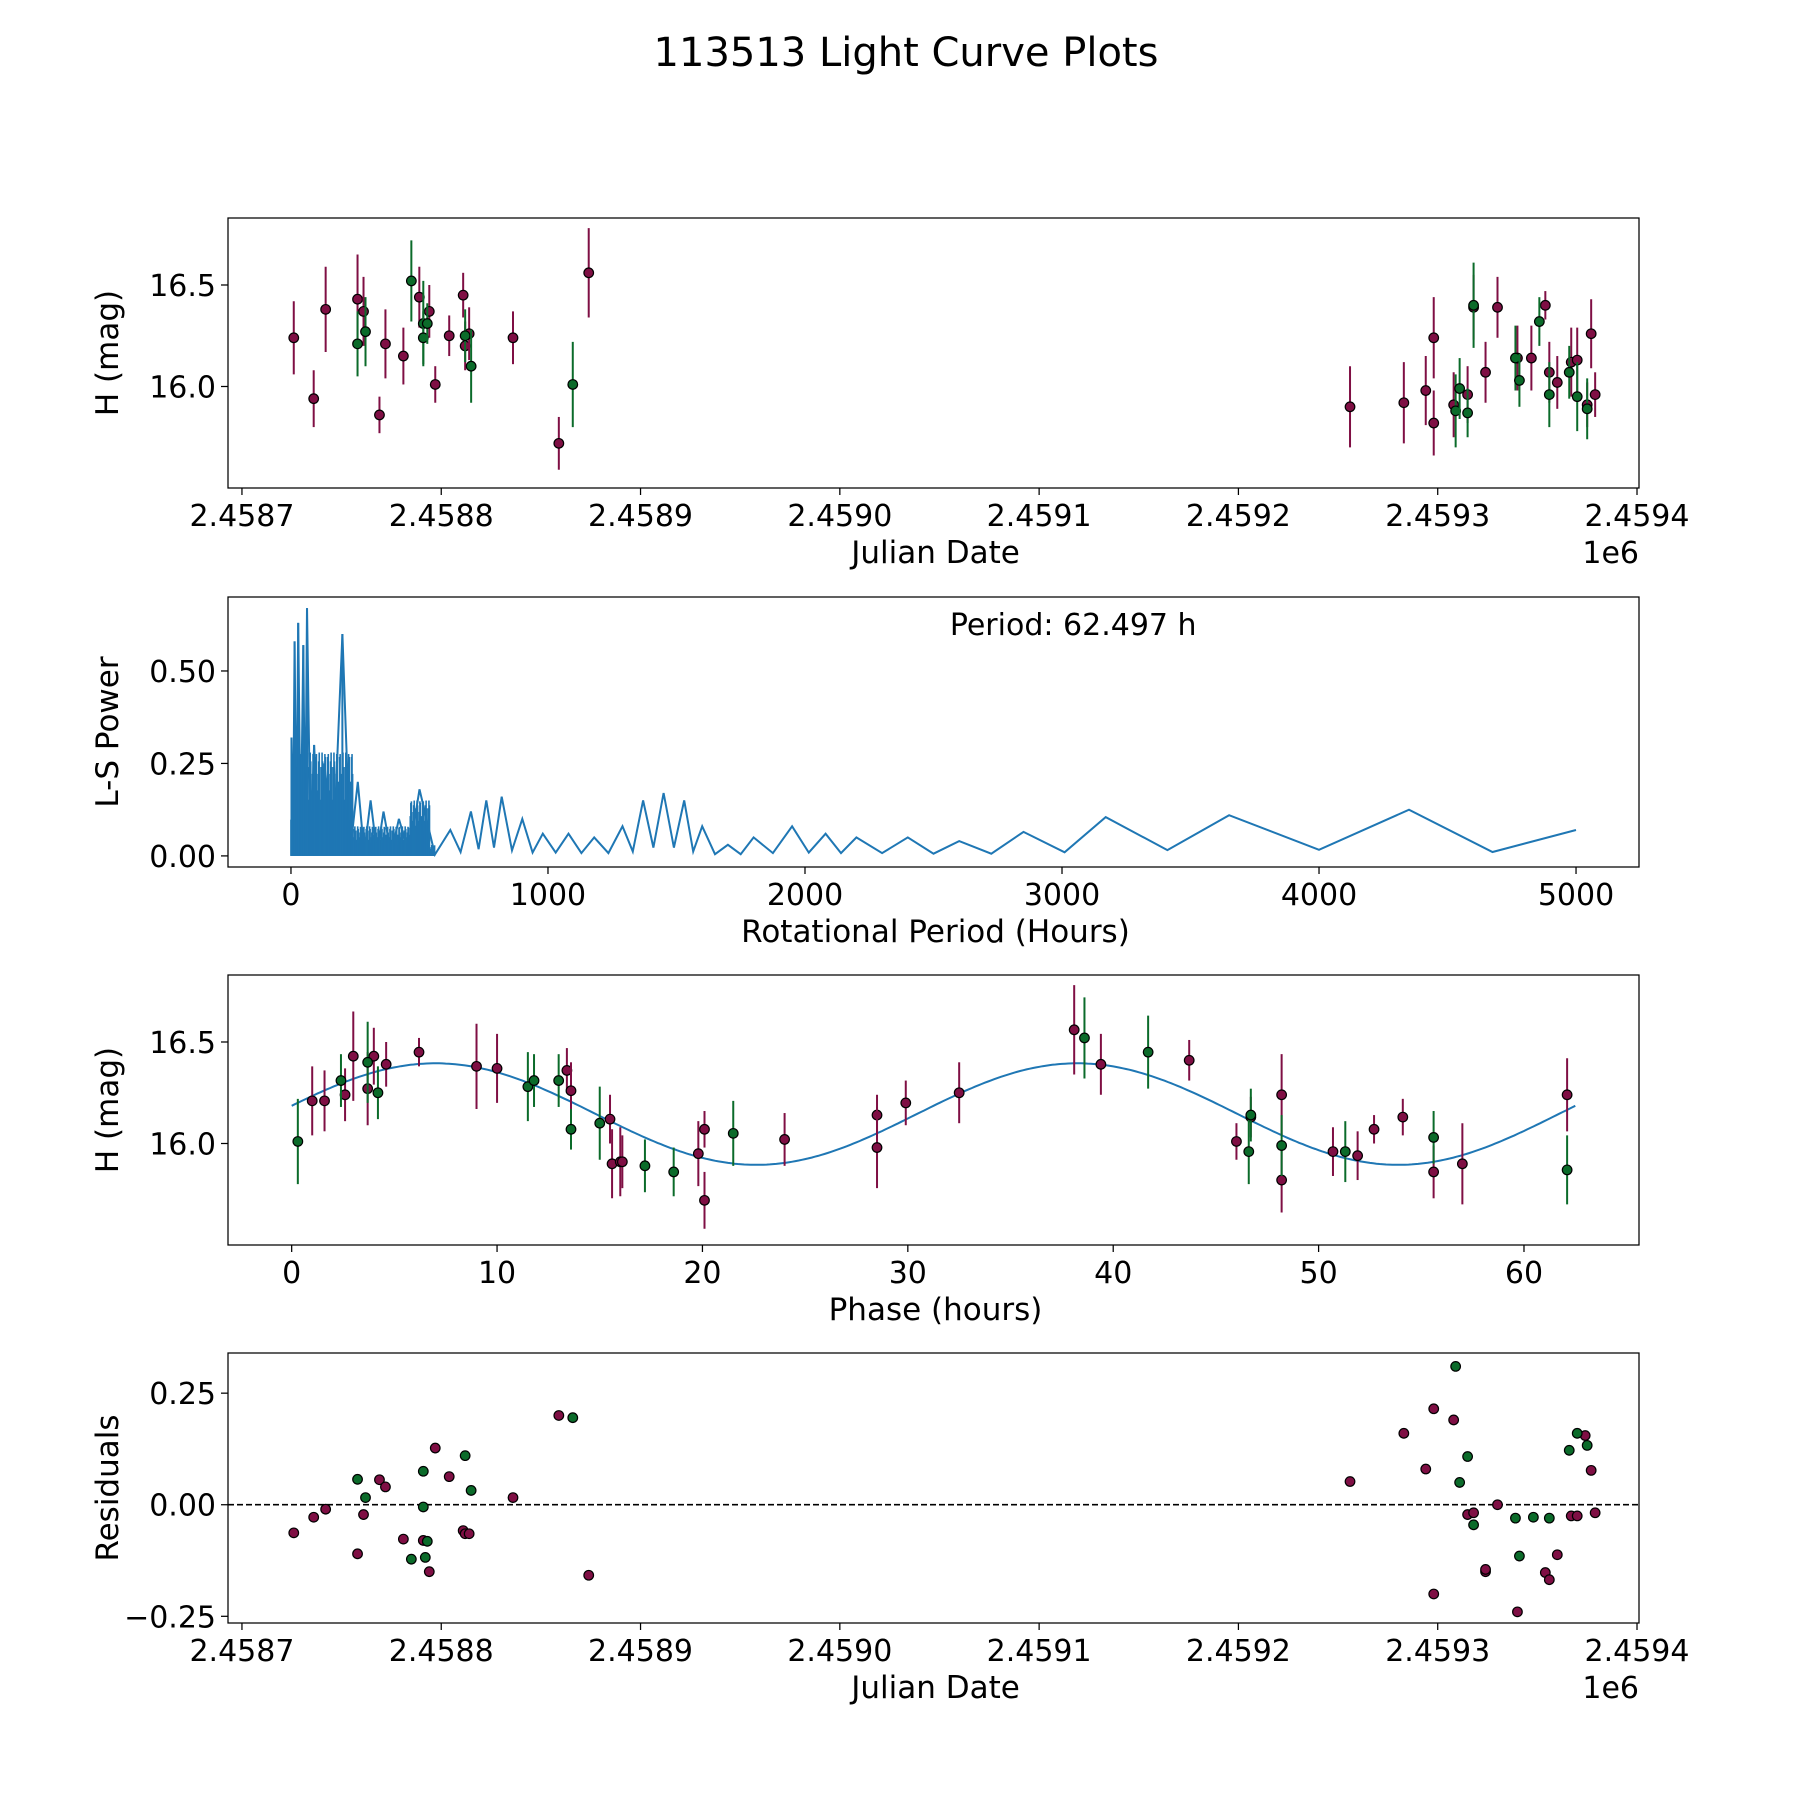  Describe the element at coordinates (1637, 516) in the screenshot. I see `x-tick-label: 2.4594` at that location.